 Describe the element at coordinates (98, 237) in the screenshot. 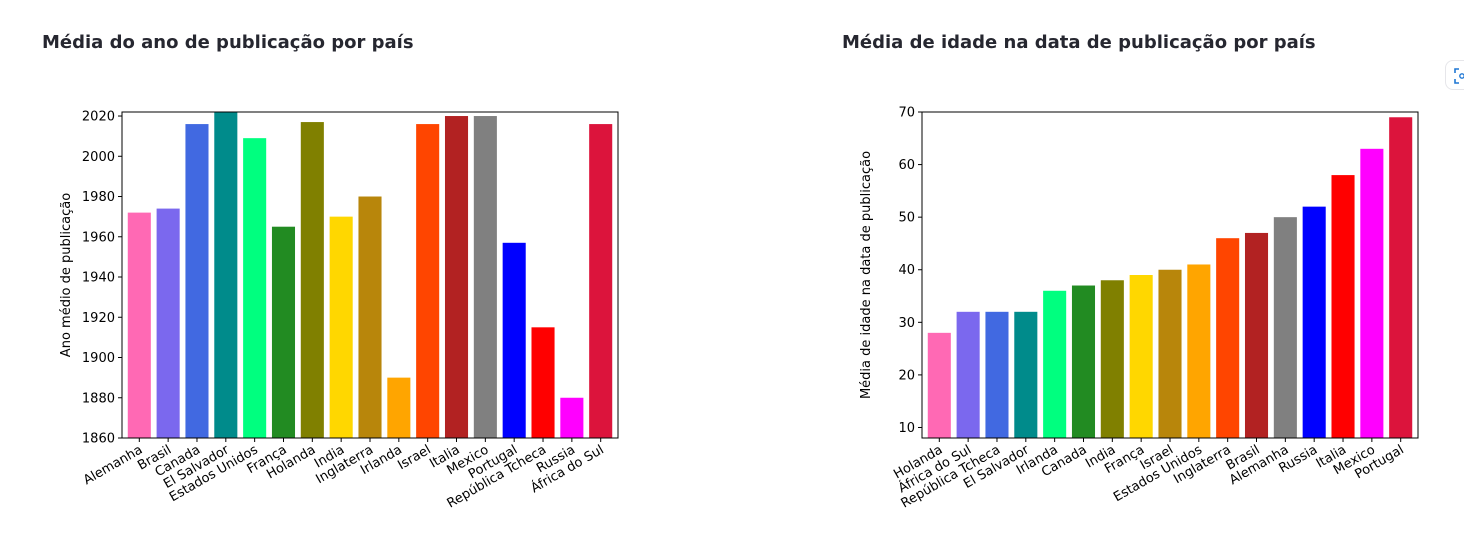

I see `y-tick-label-5: 1960` at that location.